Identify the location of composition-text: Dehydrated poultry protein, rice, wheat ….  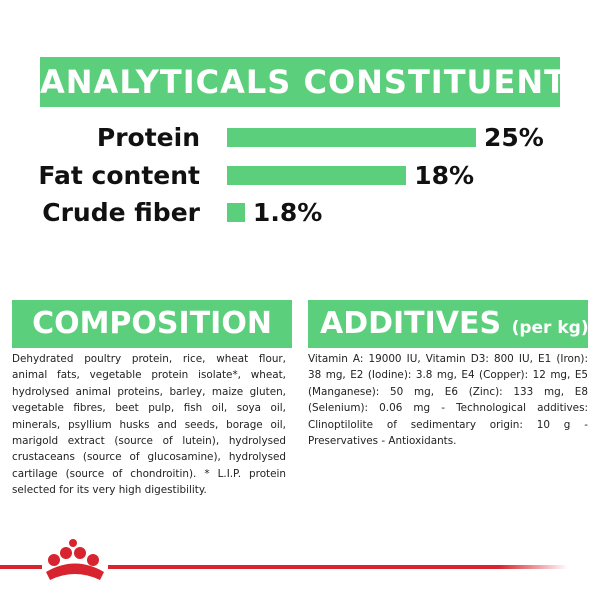
(149, 425).